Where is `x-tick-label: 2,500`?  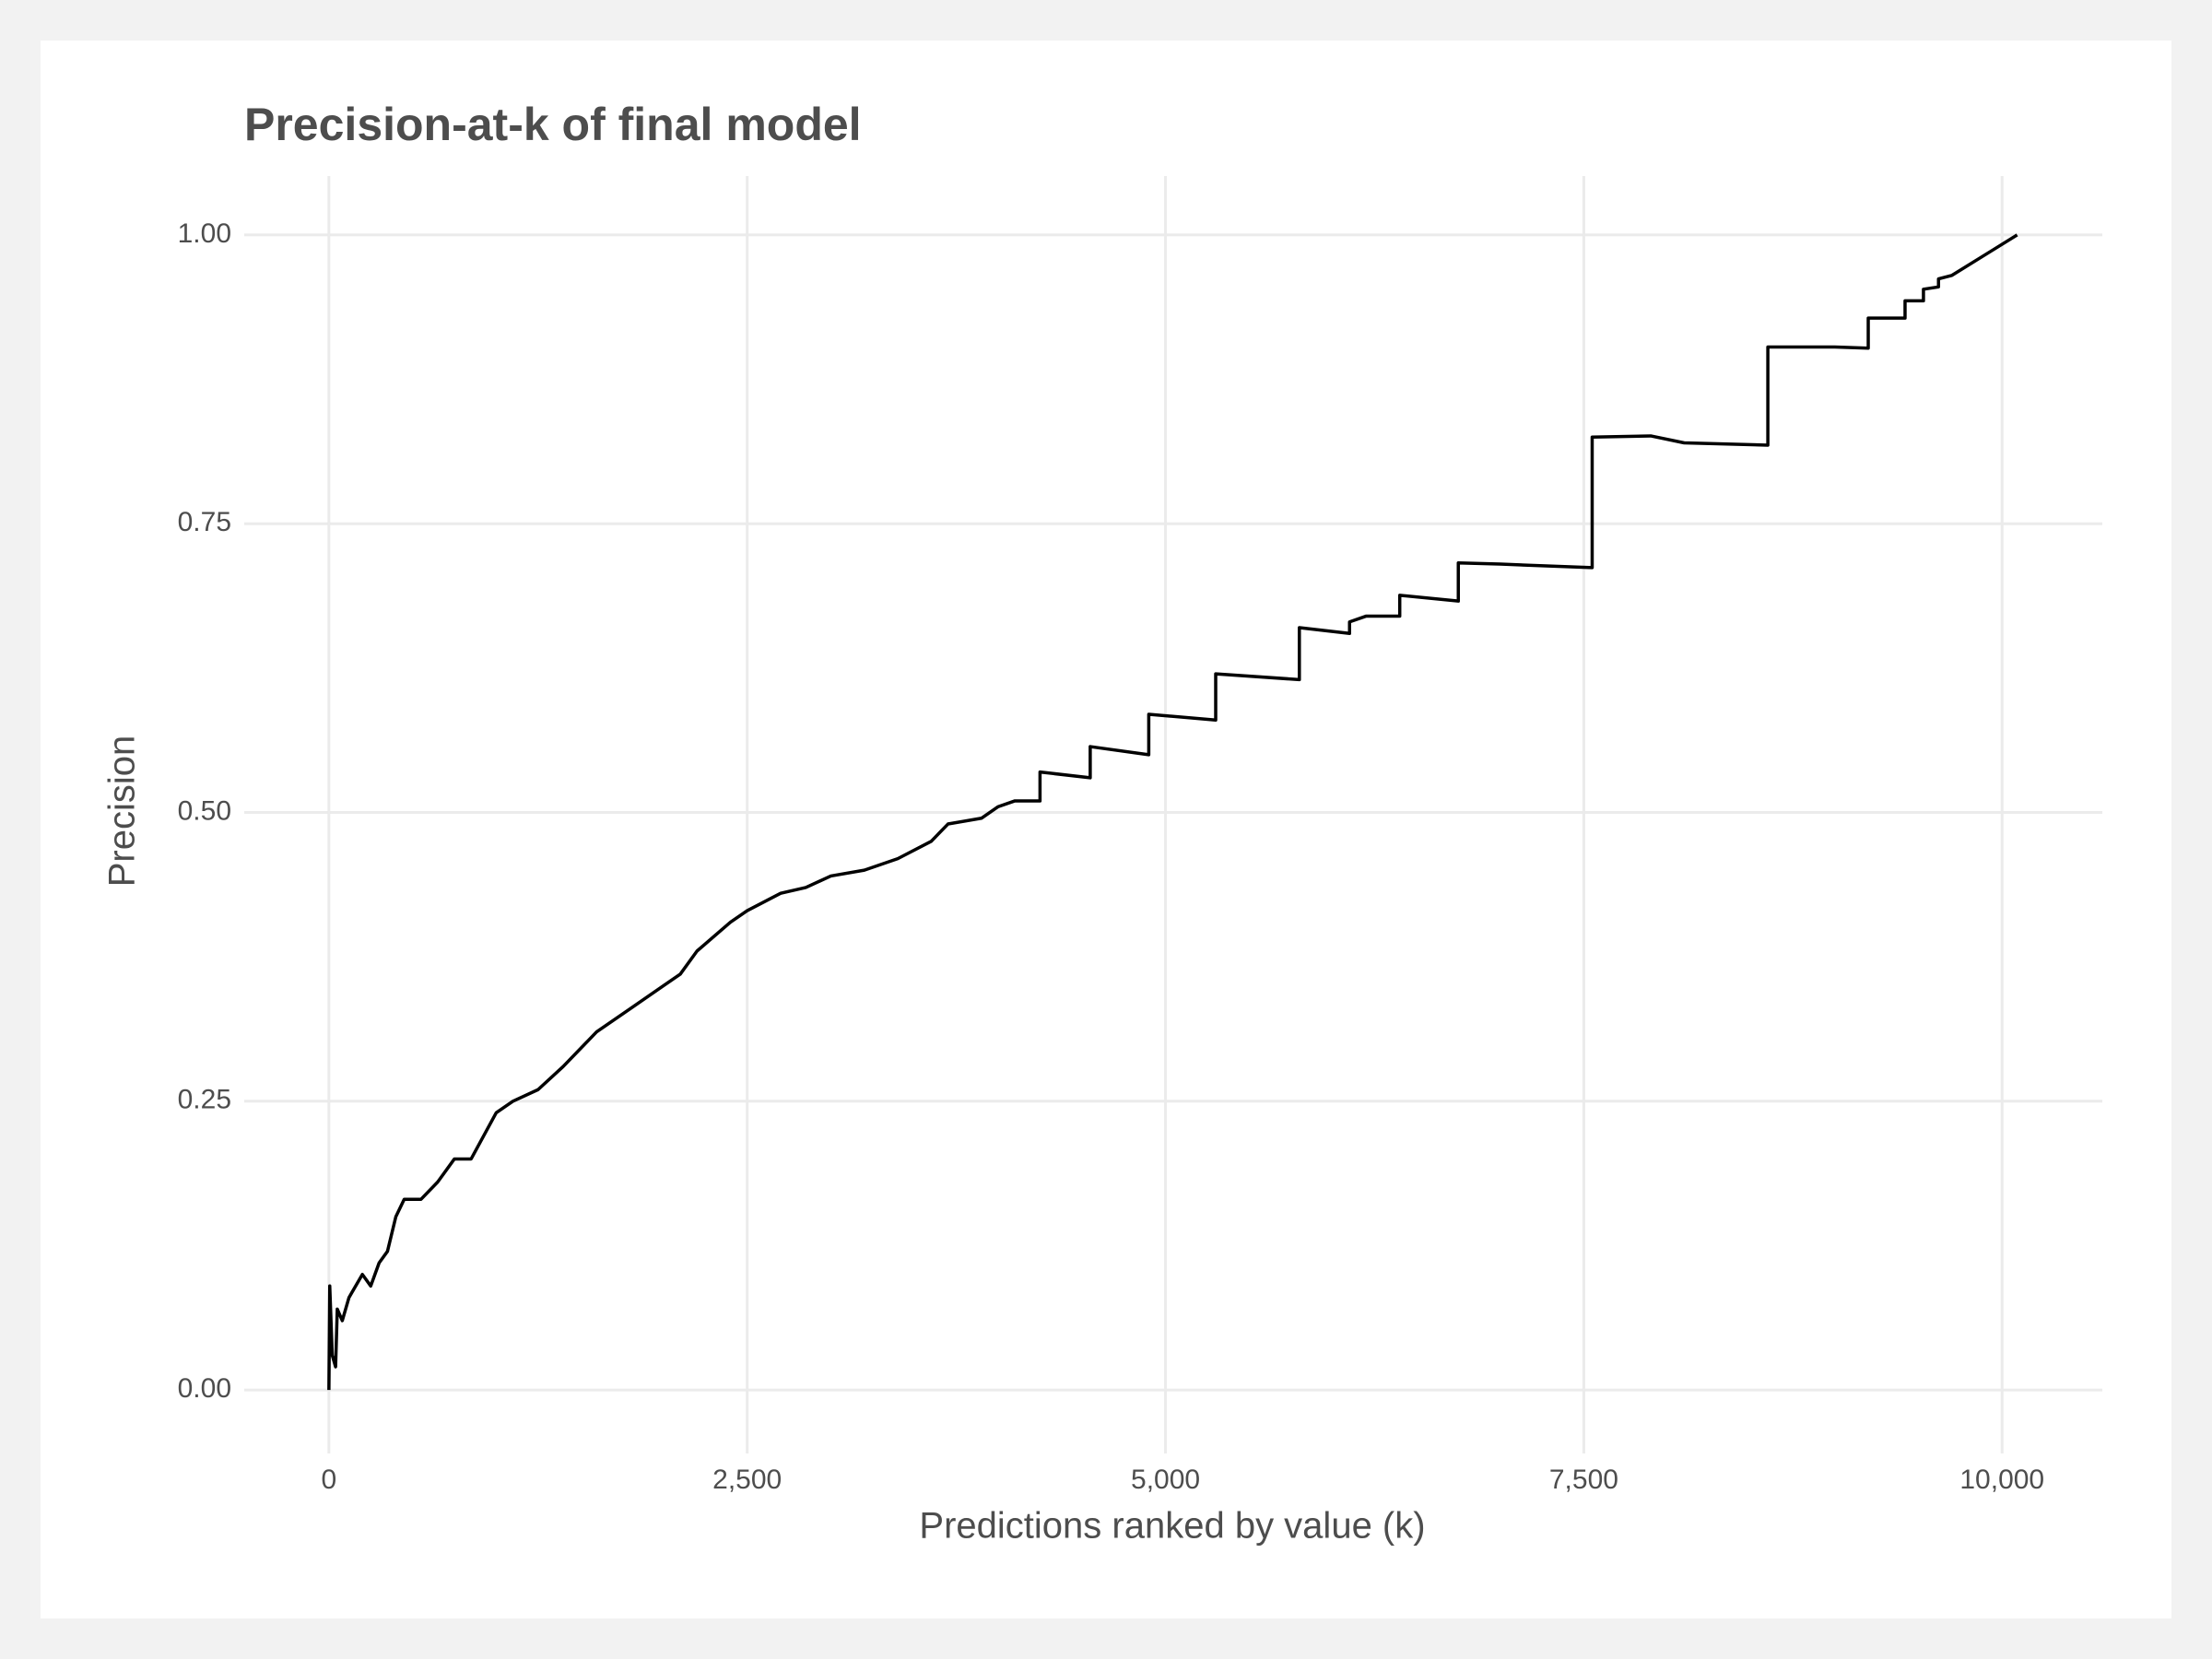 x-tick-label: 2,500 is located at coordinates (747, 1480).